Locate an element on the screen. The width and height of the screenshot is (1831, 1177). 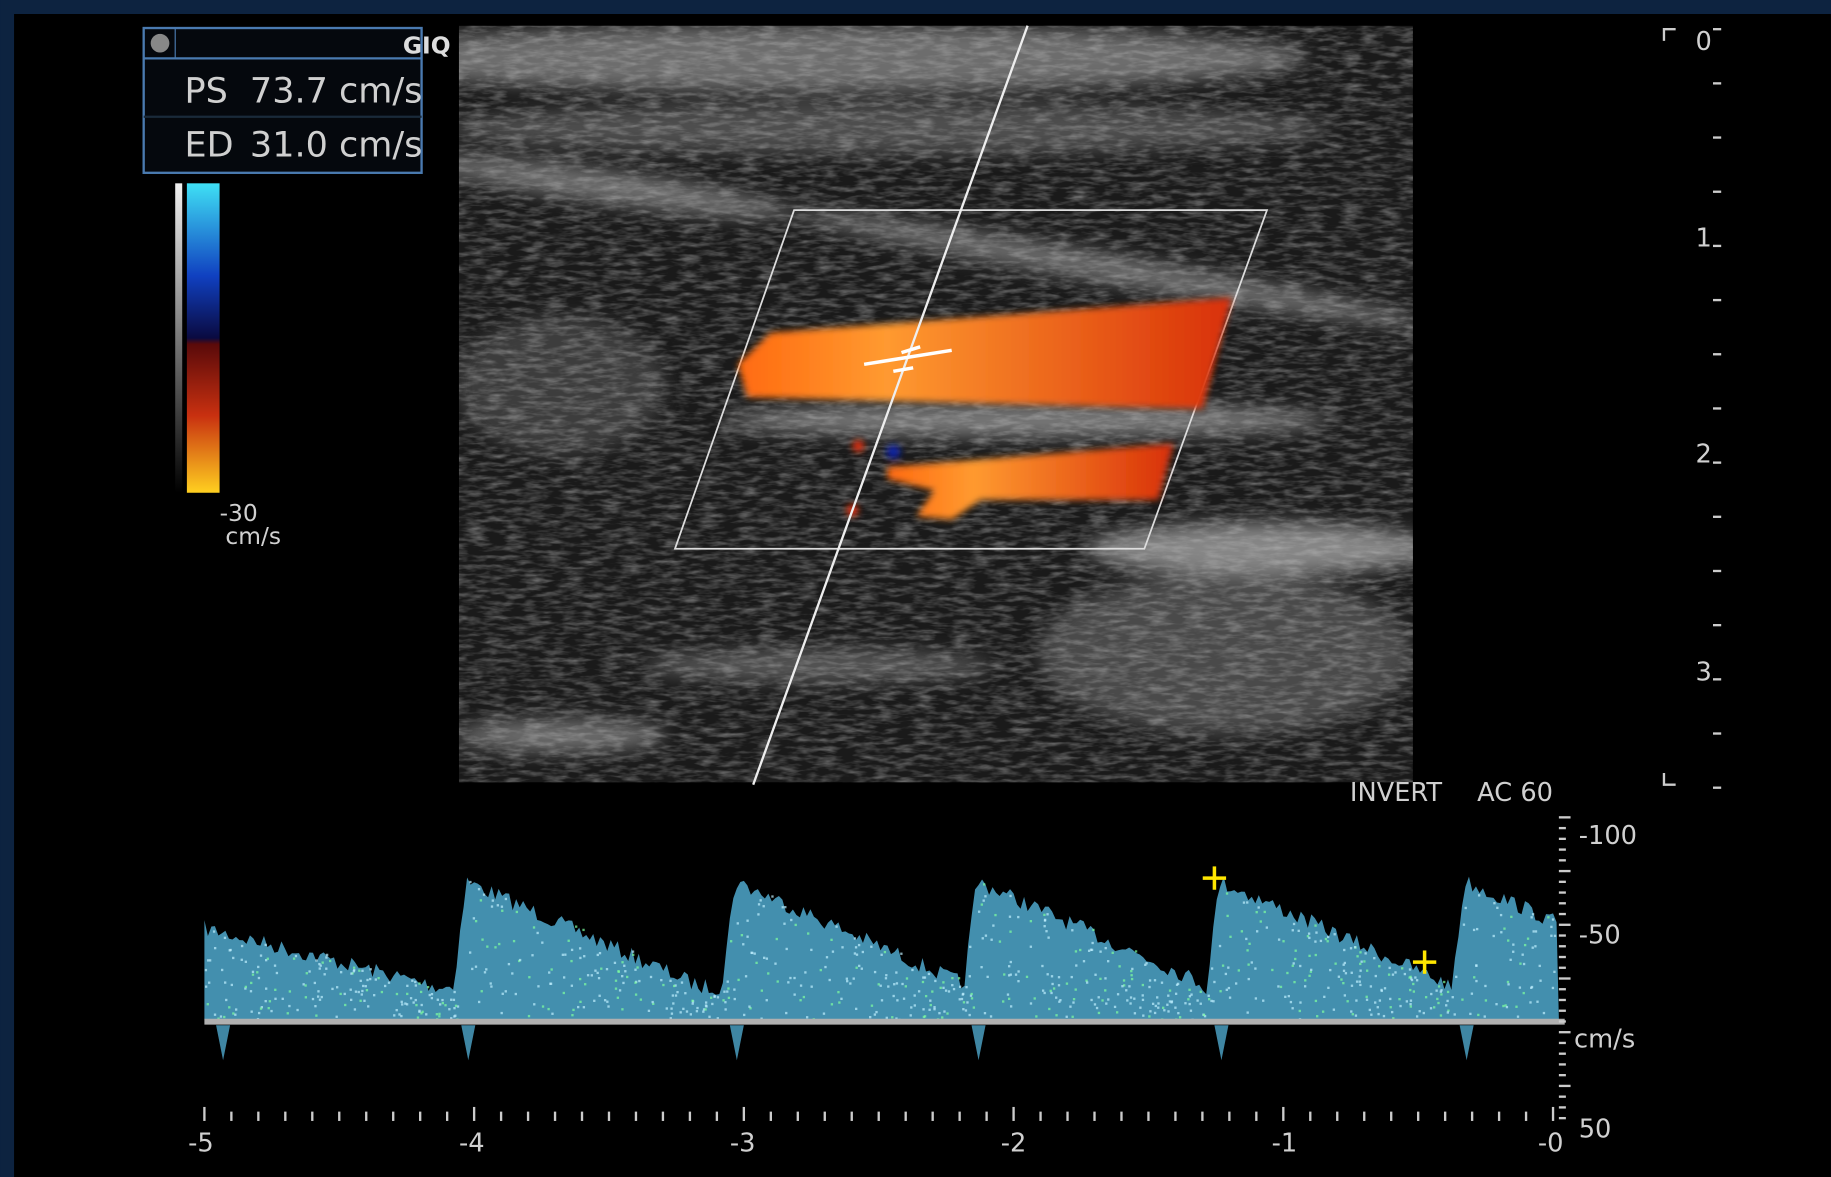
velocity-label: -50 is located at coordinates (1600, 935).